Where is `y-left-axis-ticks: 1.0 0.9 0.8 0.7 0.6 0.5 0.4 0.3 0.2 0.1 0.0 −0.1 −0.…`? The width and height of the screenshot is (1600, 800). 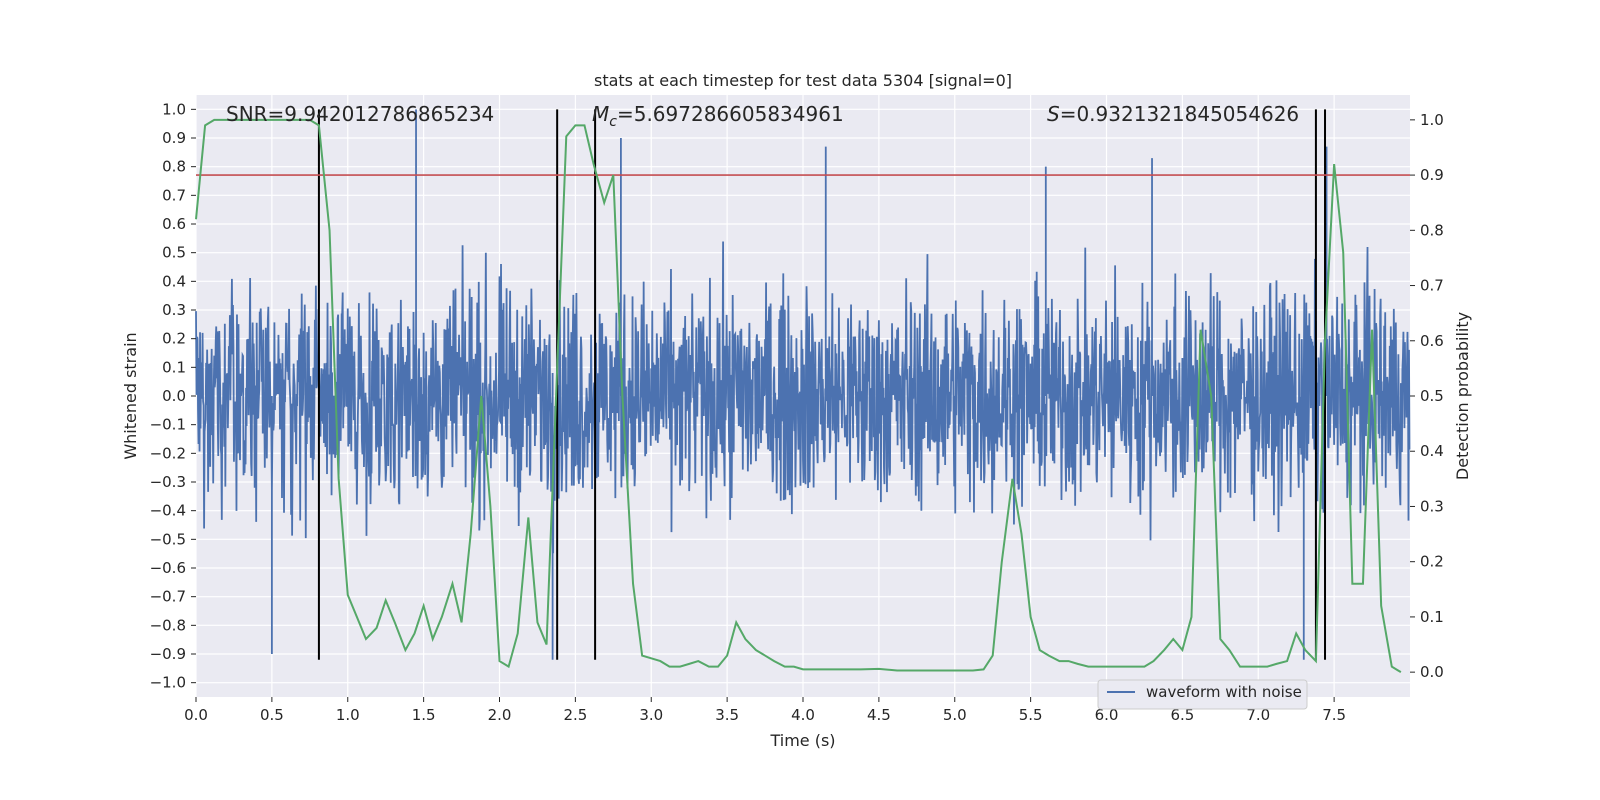
y-left-axis-ticks: 1.0 0.9 0.8 0.7 0.6 0.5 0.4 0.3 0.2 0.1 0.0 −0.1 −0.… is located at coordinates (173, 396).